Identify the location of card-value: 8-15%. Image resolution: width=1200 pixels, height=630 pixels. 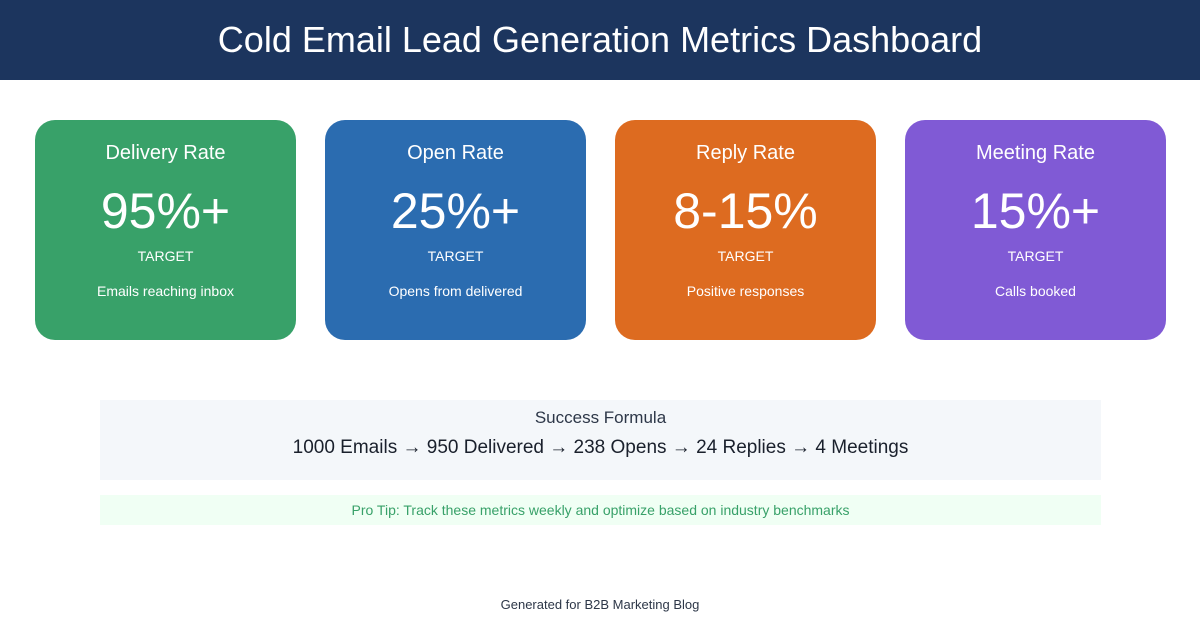
(745, 211).